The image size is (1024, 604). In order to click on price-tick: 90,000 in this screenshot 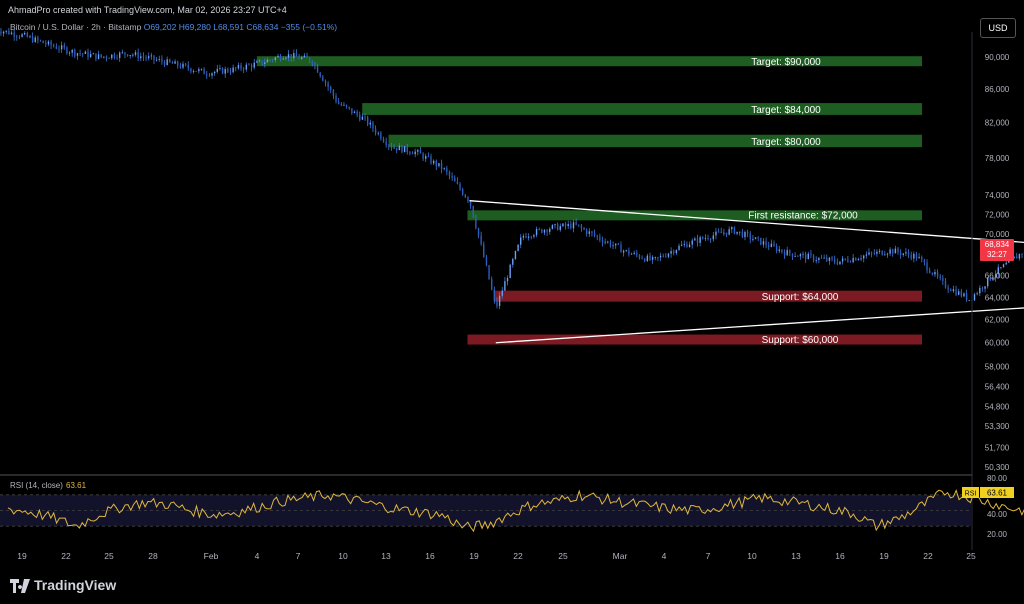, I will do `click(997, 57)`.